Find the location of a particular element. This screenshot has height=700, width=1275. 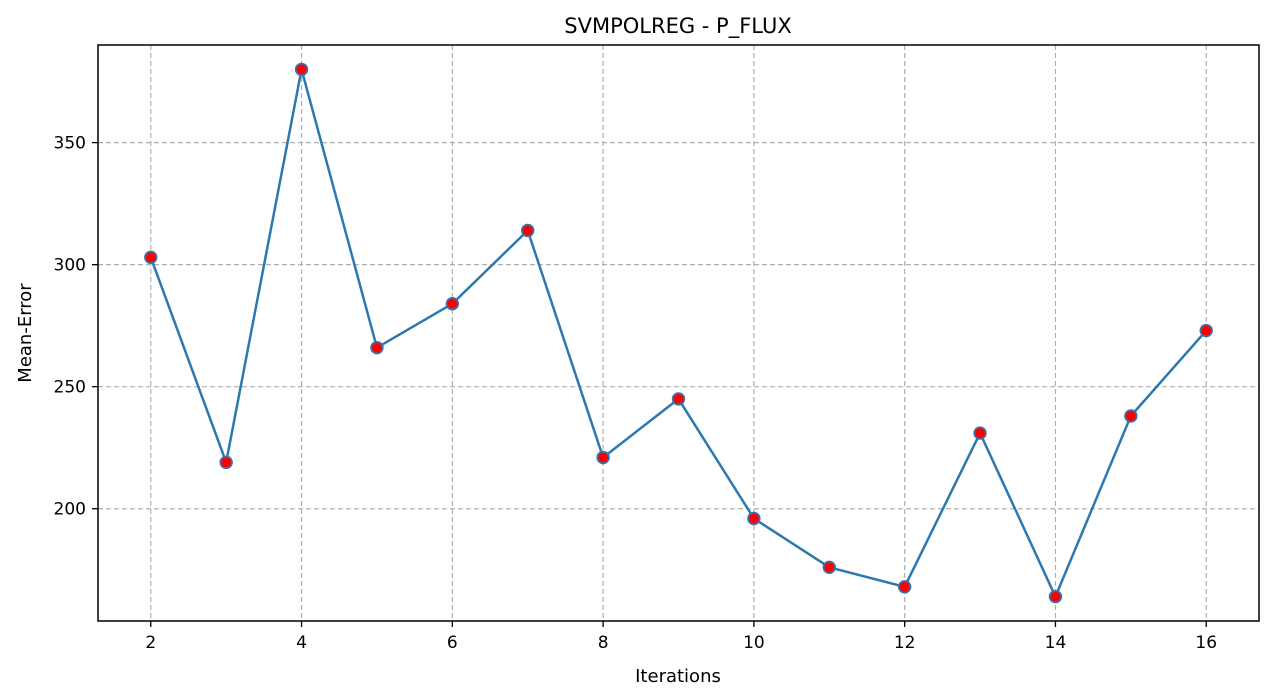

x-tick-label: 12 is located at coordinates (905, 643).